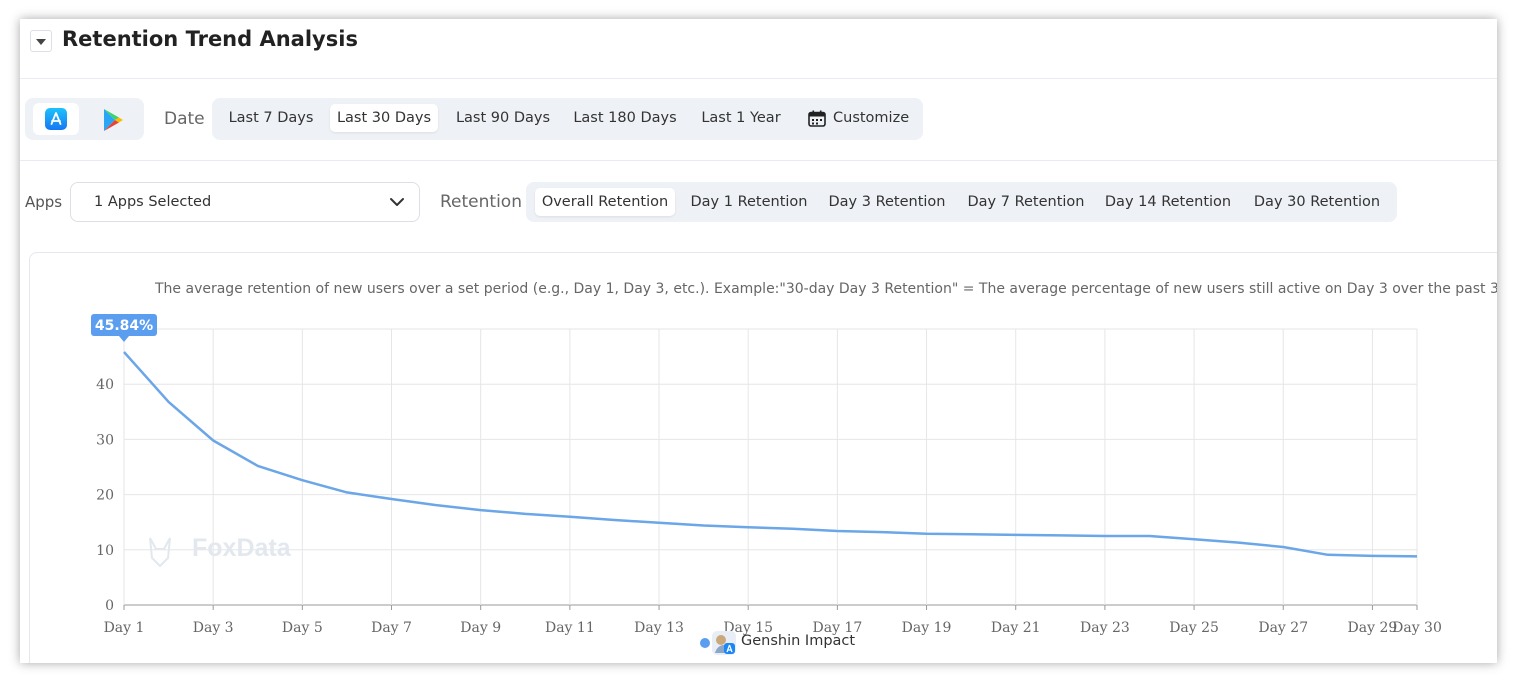  Describe the element at coordinates (242, 548) in the screenshot. I see `watermark-text: FoxData` at that location.